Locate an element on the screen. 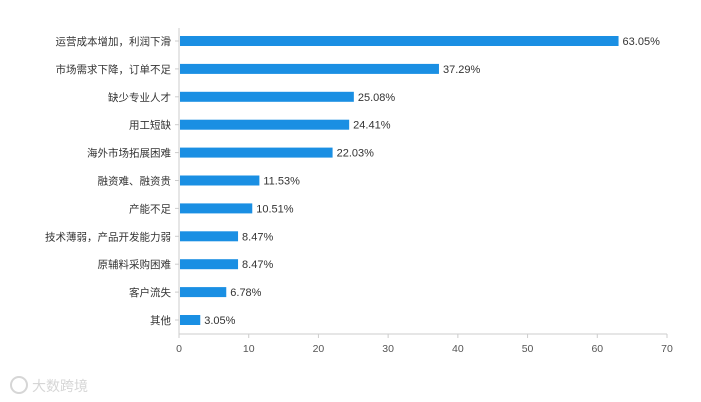  category-label: 原辅料采购困难 is located at coordinates (135, 264).